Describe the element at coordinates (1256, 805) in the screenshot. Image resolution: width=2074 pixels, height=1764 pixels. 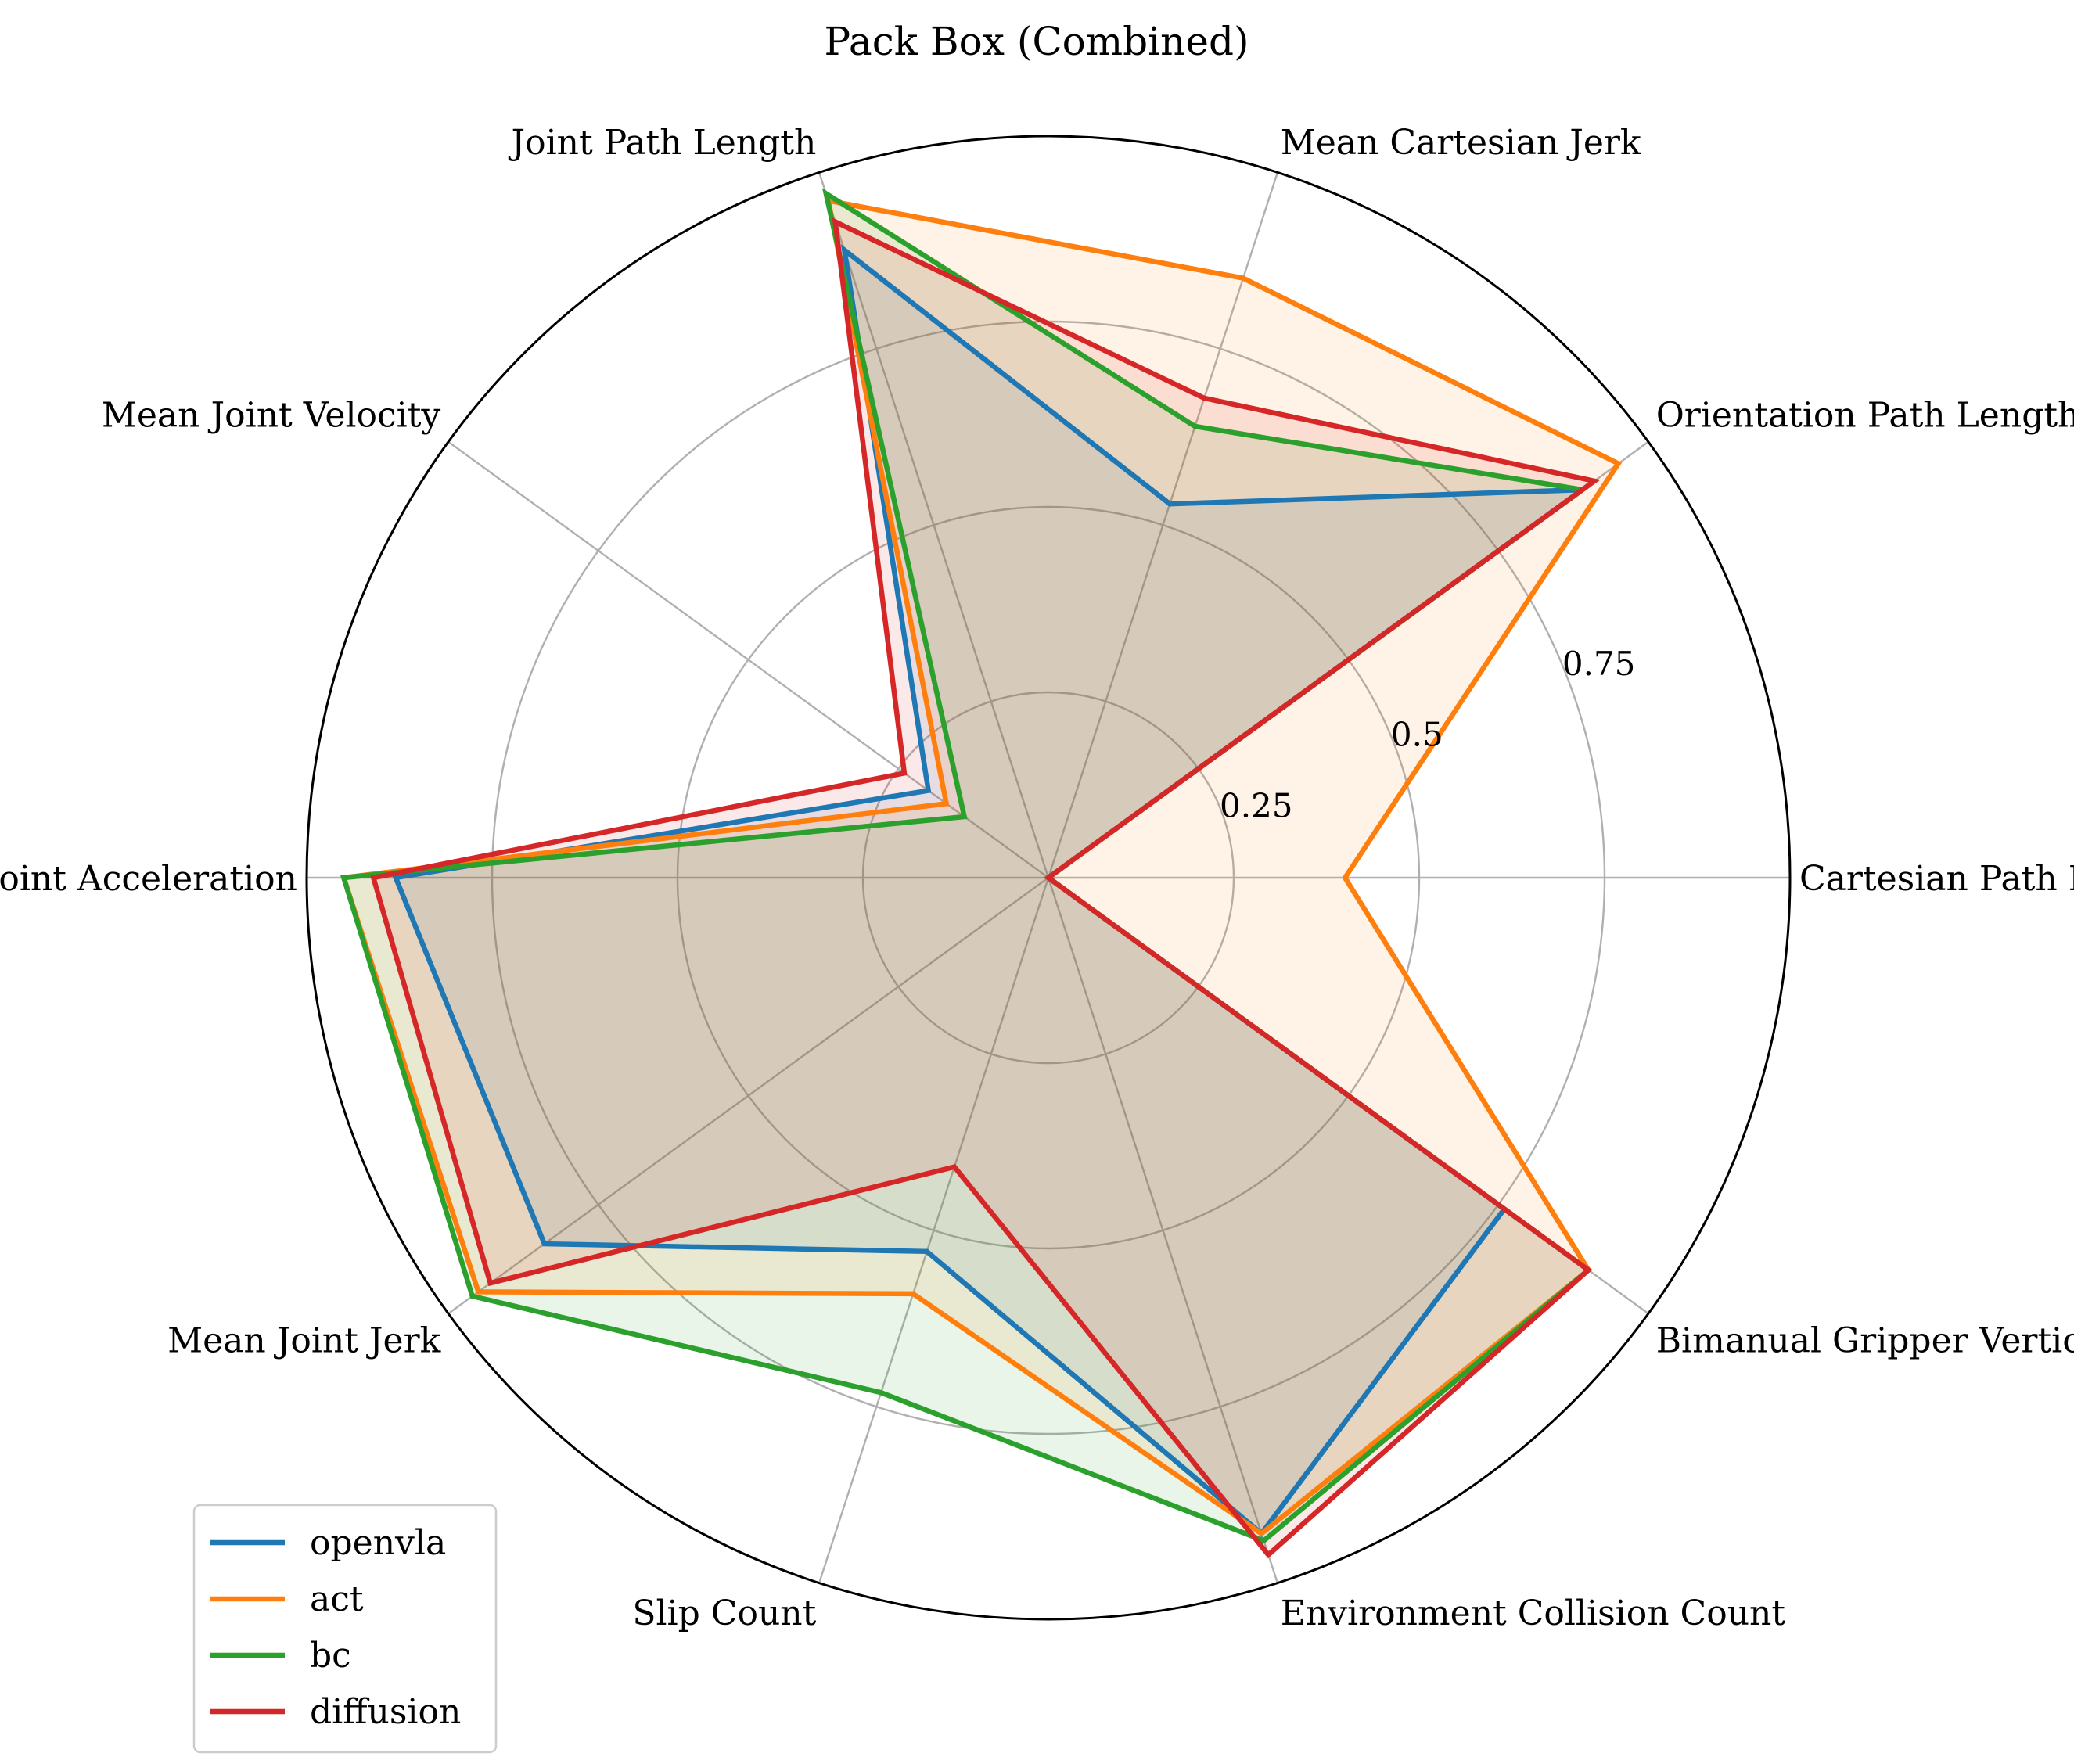
I see `r-tick-label: 0.25` at that location.